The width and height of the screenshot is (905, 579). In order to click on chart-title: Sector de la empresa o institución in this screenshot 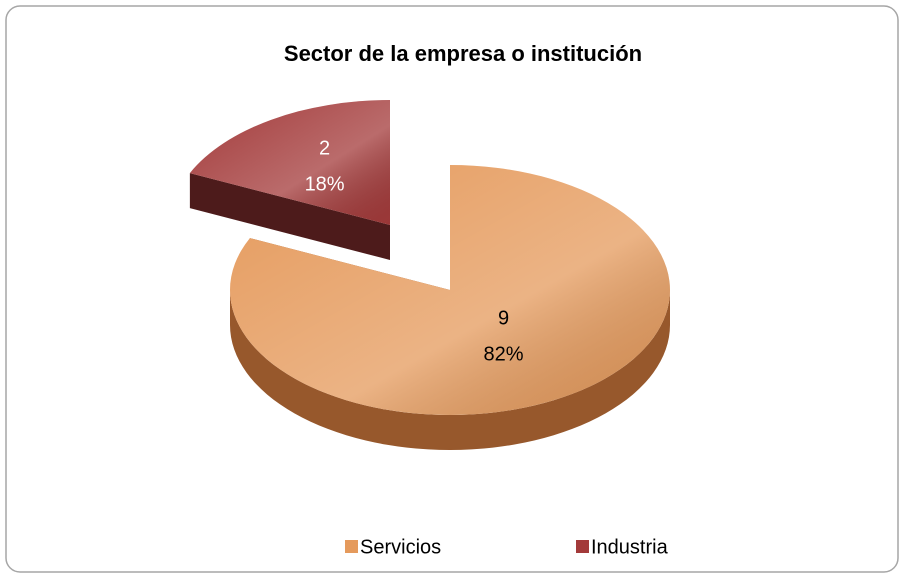, I will do `click(463, 53)`.